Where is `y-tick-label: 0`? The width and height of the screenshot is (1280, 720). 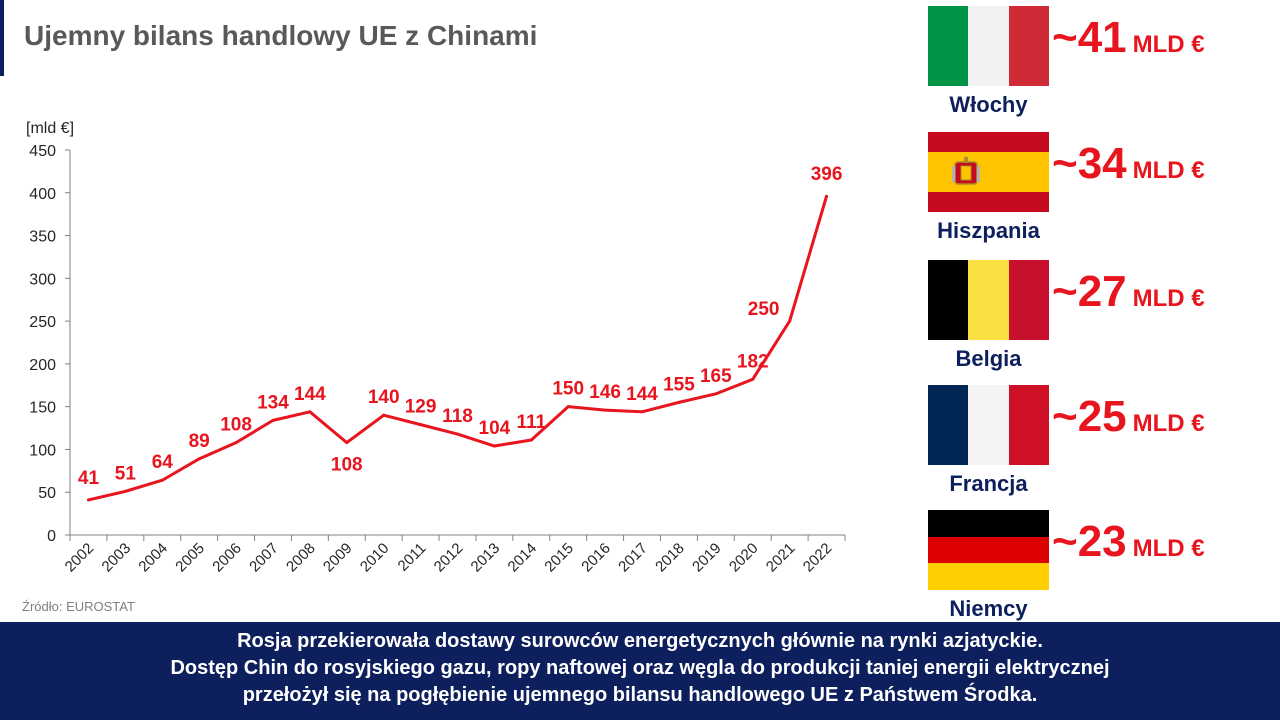 y-tick-label: 0 is located at coordinates (51, 536).